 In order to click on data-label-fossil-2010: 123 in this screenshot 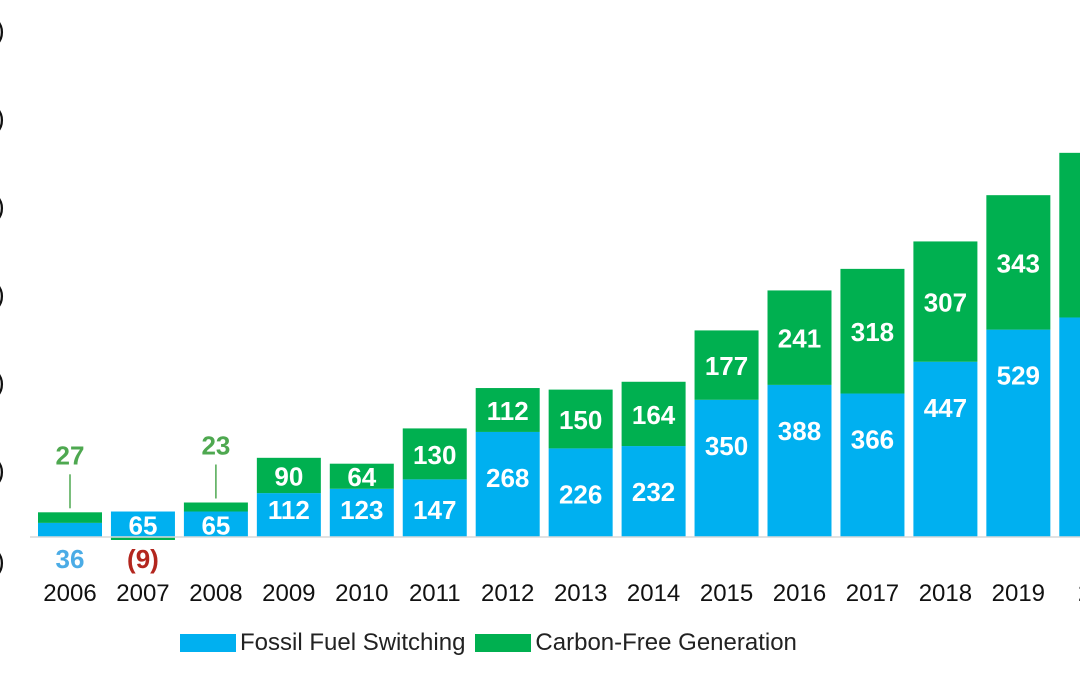, I will do `click(361, 510)`.